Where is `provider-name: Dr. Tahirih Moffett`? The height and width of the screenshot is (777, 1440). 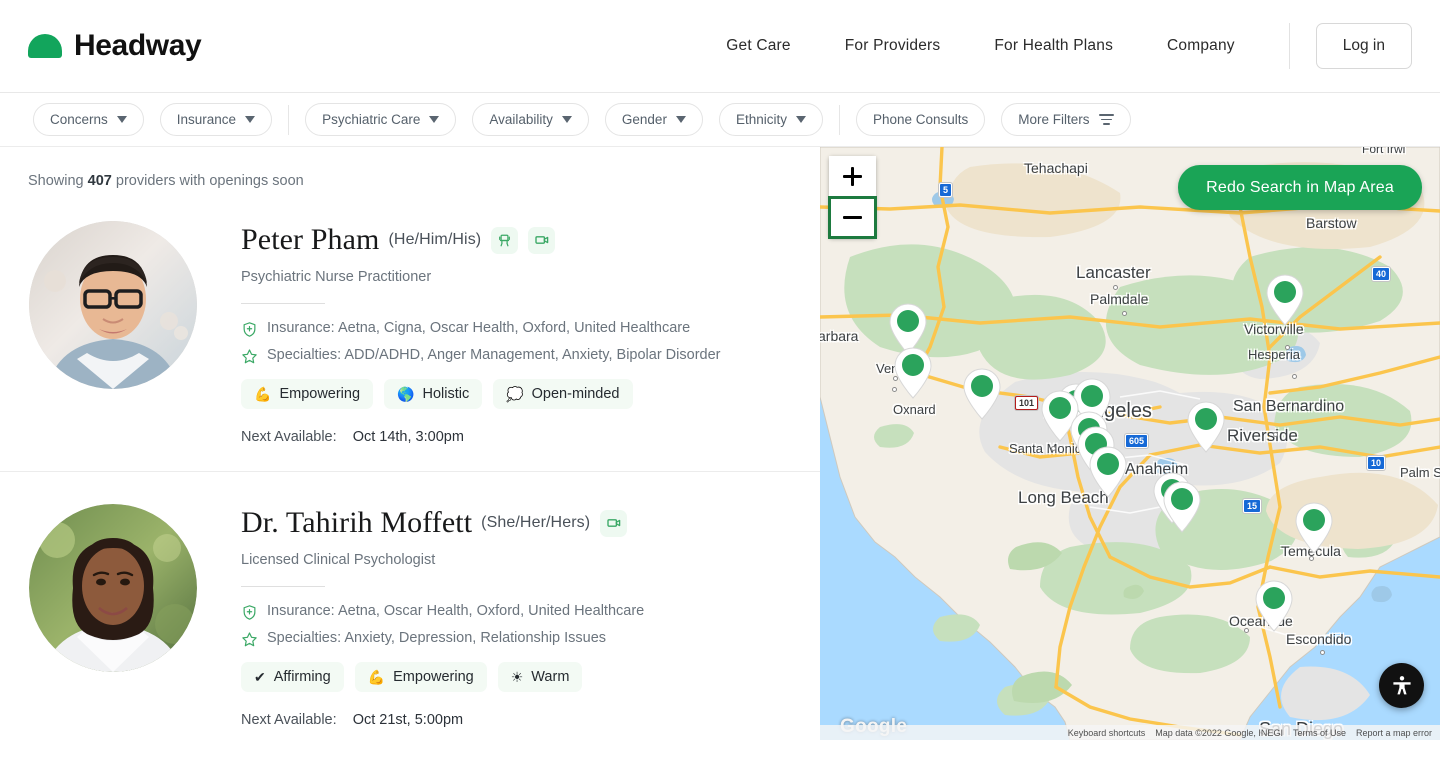 provider-name: Dr. Tahirih Moffett is located at coordinates (357, 522).